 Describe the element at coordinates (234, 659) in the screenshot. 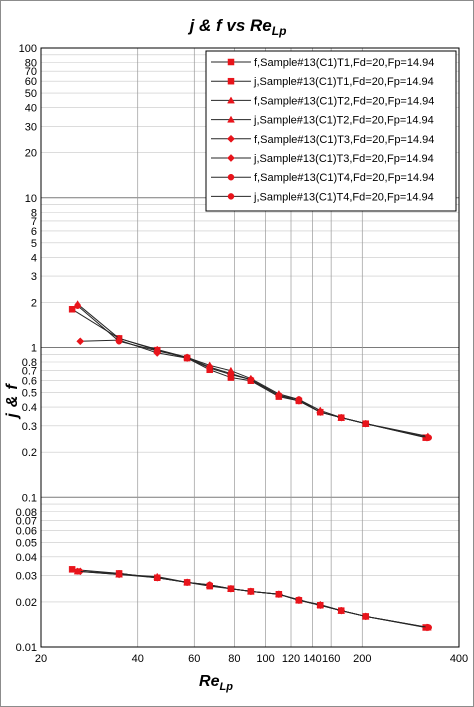

I see `x-tick-label: 80` at that location.